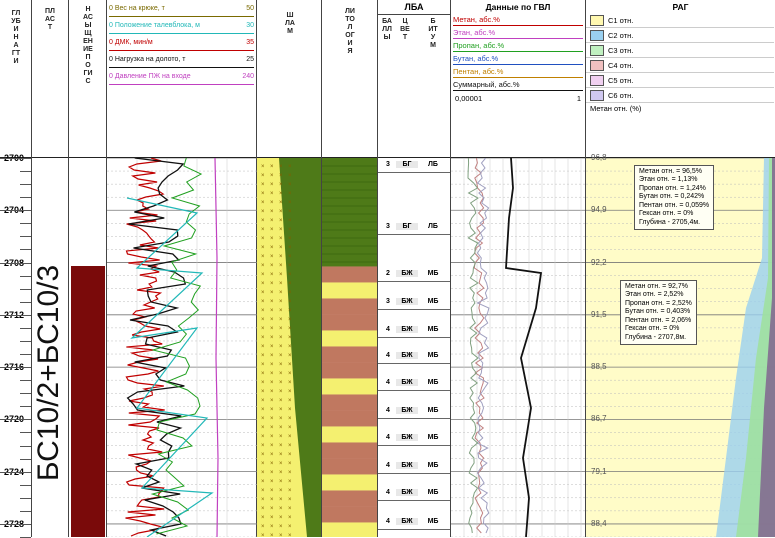 Image resolution: width=775 pixels, height=538 pixels. What do you see at coordinates (597, 50) in the screenshot?
I see `rag-legend-swatch` at bounding box center [597, 50].